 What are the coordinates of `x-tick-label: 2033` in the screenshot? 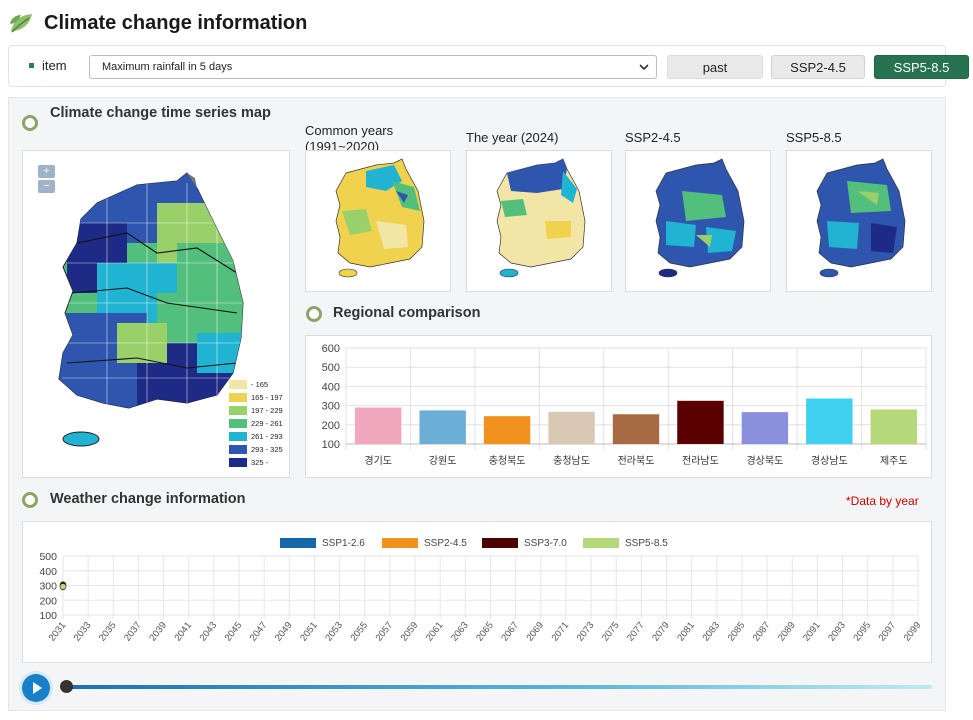 It's located at (83, 631).